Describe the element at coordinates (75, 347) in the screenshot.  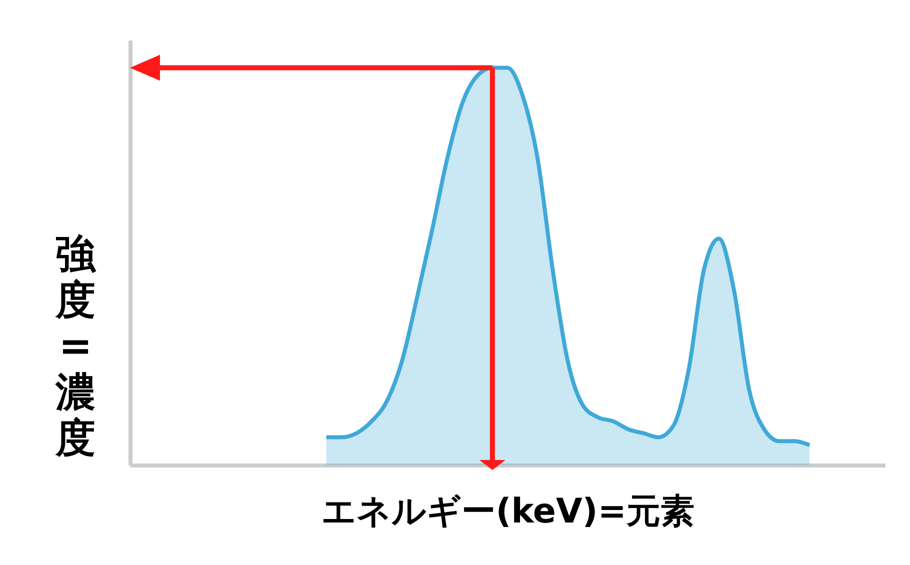
I see `y-axis-title: 強度=濃度` at that location.